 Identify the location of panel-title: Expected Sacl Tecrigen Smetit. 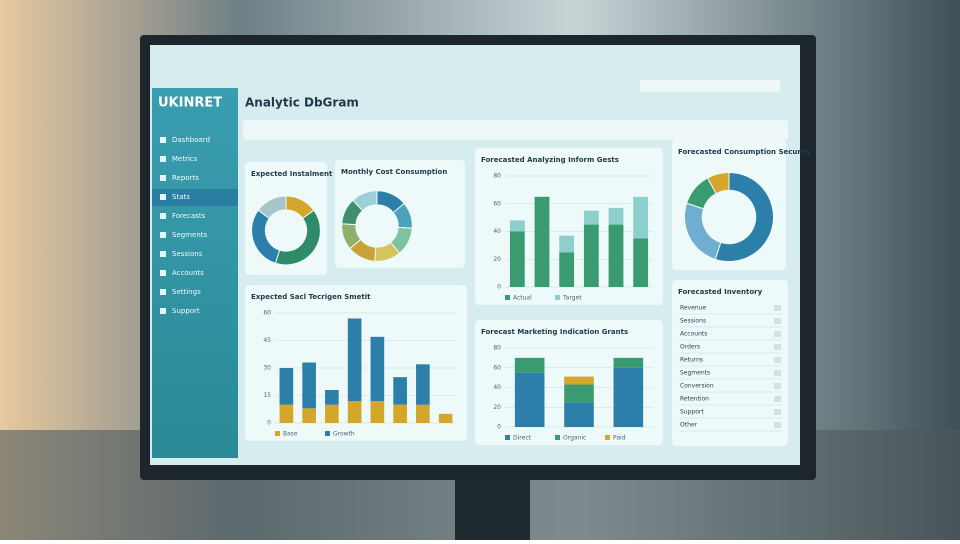
(311, 297).